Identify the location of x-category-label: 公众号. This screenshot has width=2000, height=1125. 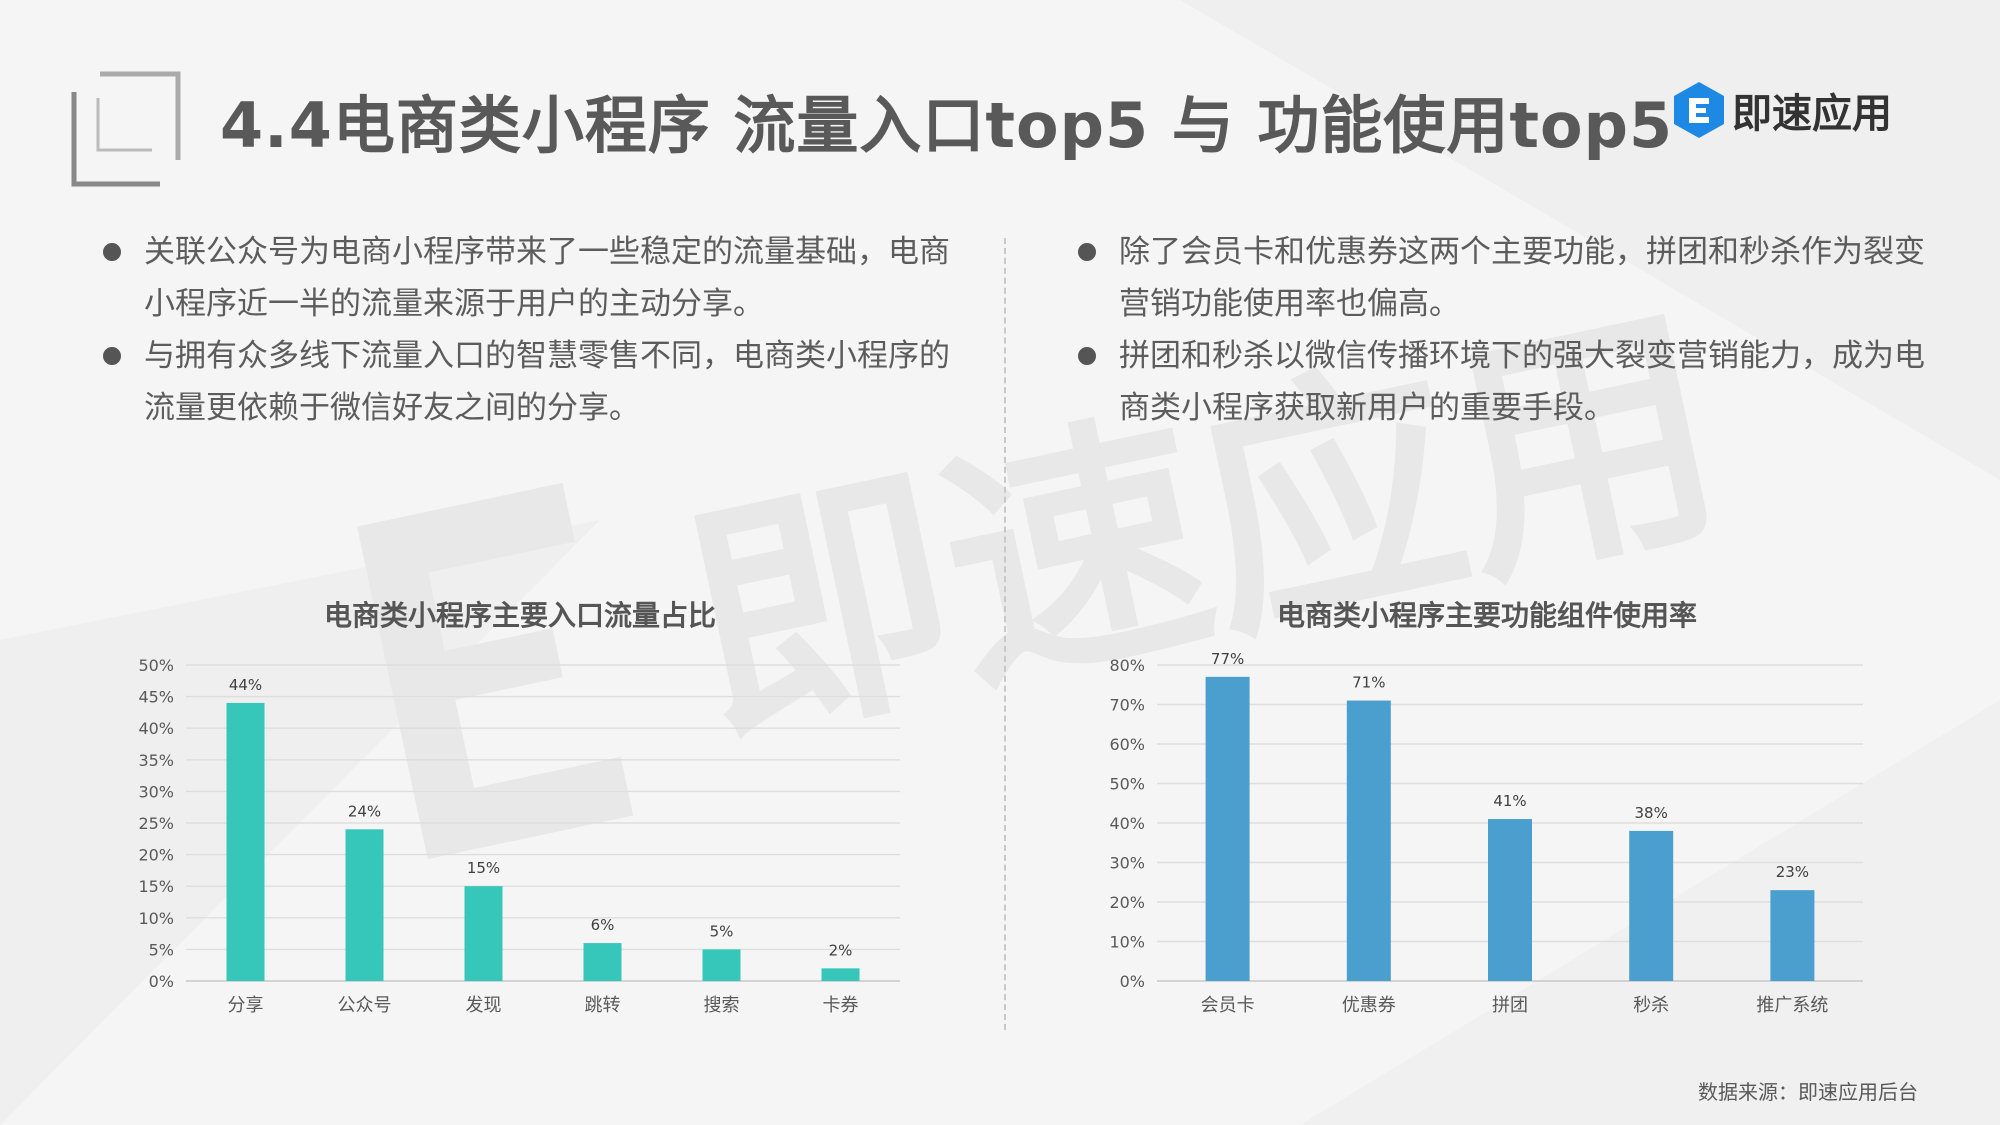
(365, 1005).